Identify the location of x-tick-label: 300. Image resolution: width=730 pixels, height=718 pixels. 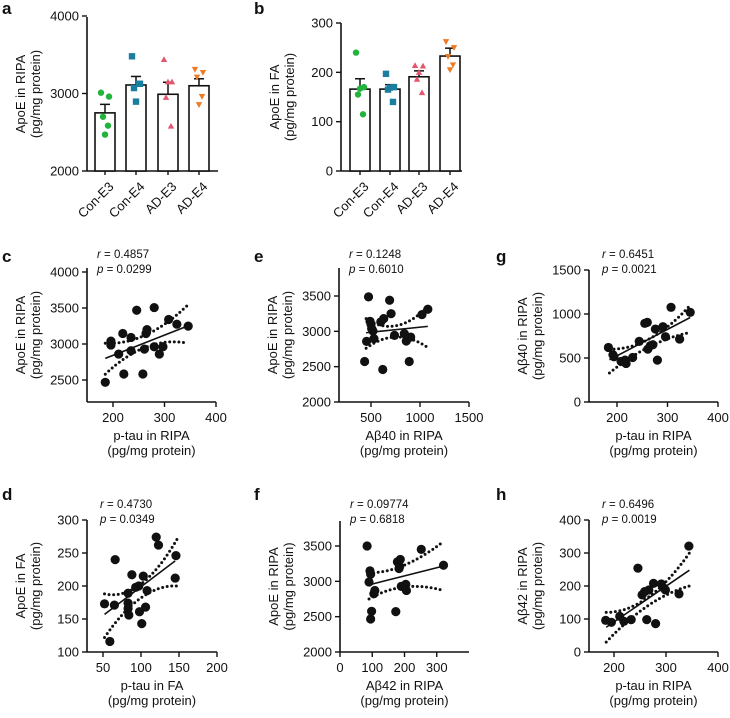
(668, 417).